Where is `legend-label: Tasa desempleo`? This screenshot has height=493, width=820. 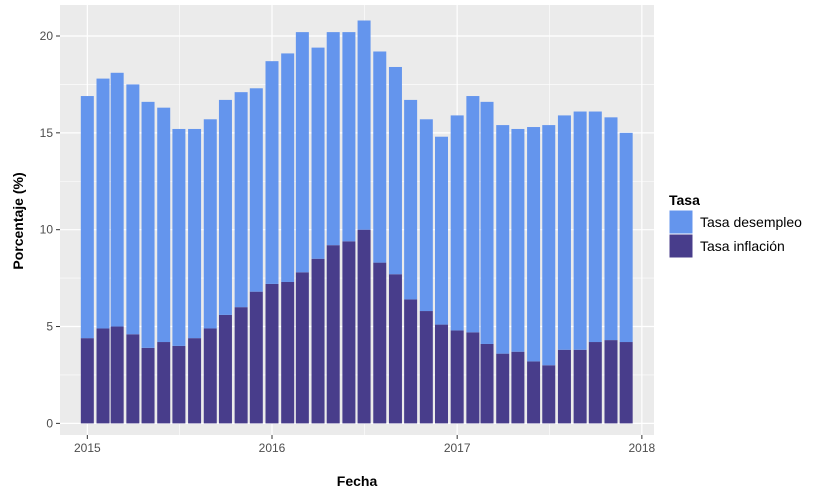
legend-label: Tasa desempleo is located at coordinates (751, 222).